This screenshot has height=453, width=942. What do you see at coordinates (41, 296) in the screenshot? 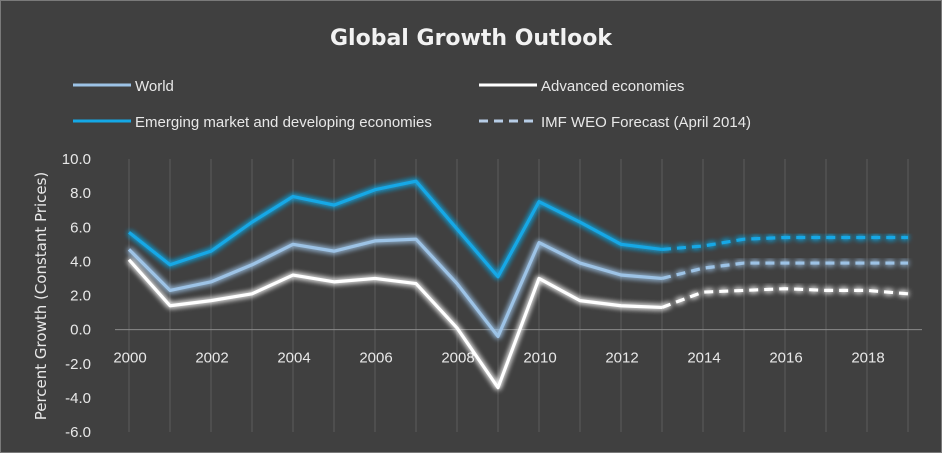
I see `y-axis-title: Percent Growth (Constant Prices)` at bounding box center [41, 296].